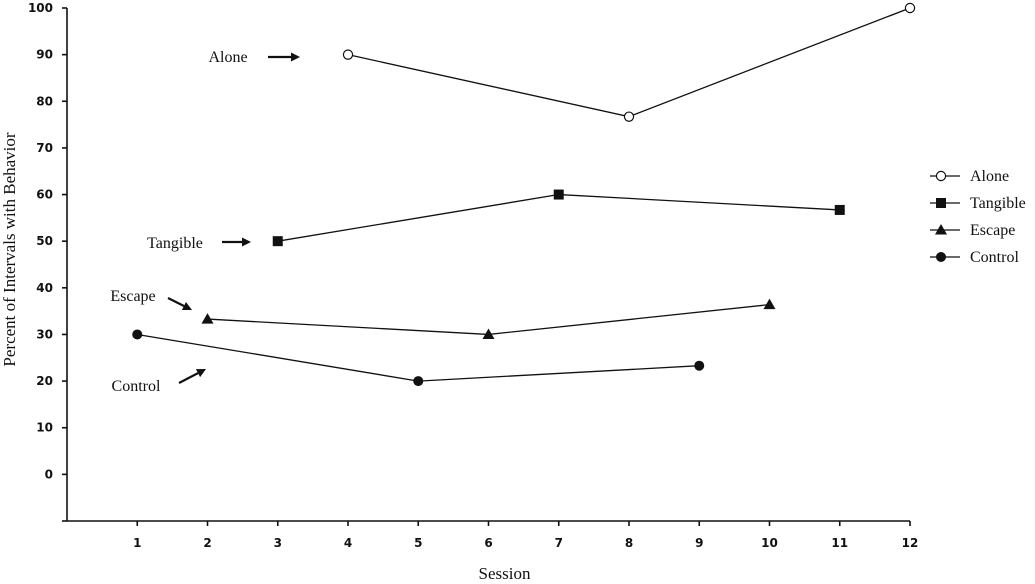 The width and height of the screenshot is (1035, 584). What do you see at coordinates (176, 302) in the screenshot?
I see `annotation-arrow-escape` at bounding box center [176, 302].